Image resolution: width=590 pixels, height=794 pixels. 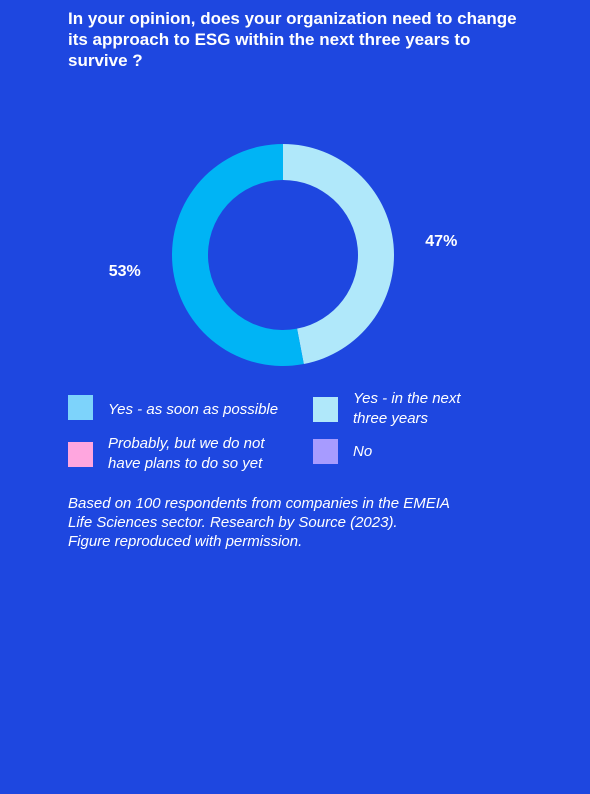 I want to click on slice-value-label: 53%, so click(x=125, y=271).